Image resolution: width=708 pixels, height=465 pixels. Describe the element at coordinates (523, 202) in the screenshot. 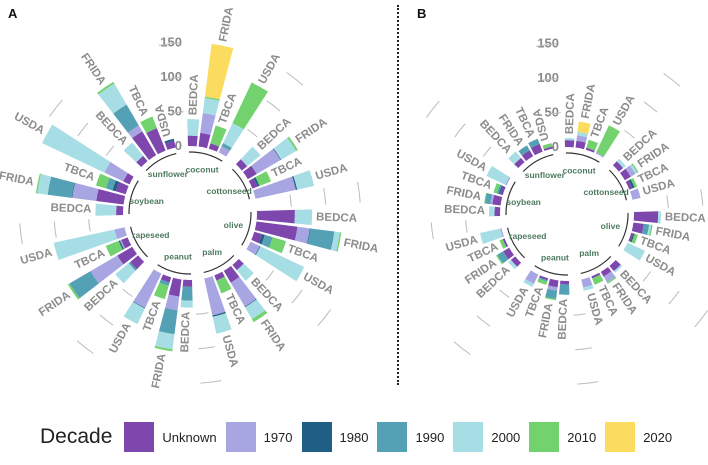

I see `group-label-soybean: soybean` at that location.